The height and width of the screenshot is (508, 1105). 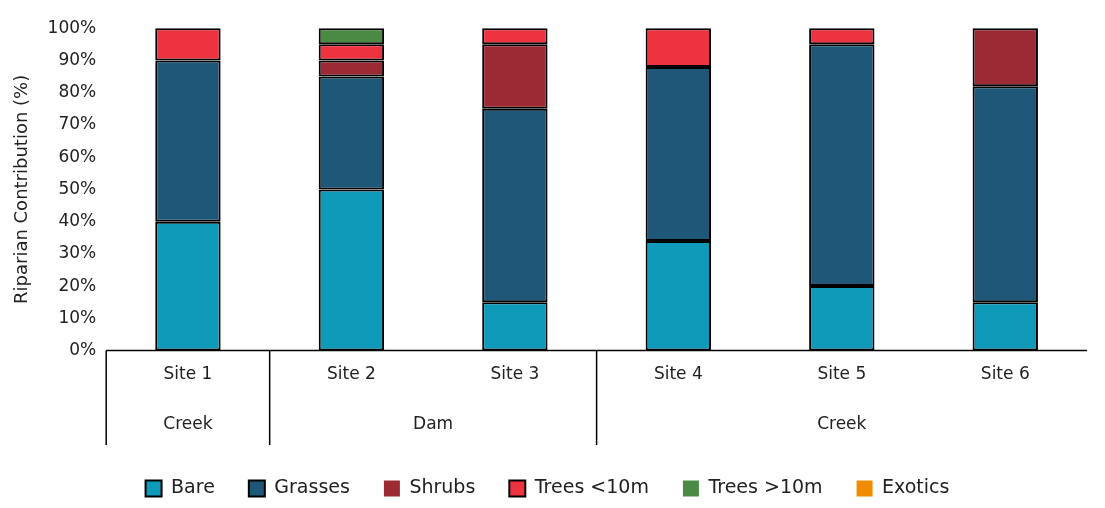 What do you see at coordinates (77, 155) in the screenshot?
I see `y-tick-label: 60%` at bounding box center [77, 155].